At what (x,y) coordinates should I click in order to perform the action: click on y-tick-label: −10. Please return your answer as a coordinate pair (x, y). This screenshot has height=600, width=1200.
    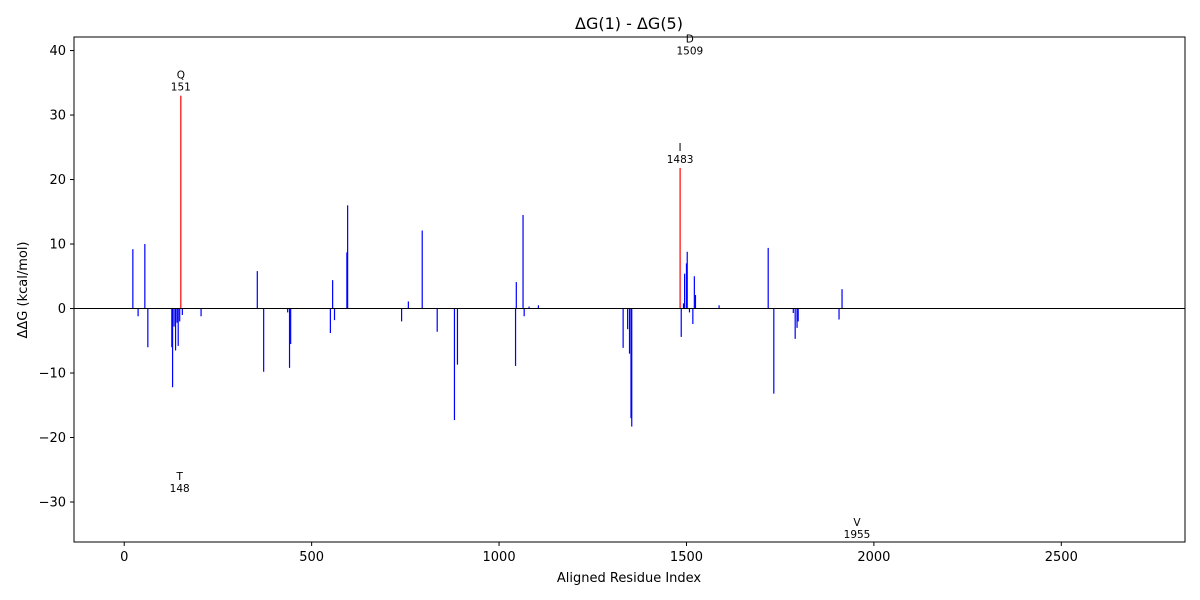
    Looking at the image, I should click on (52, 374).